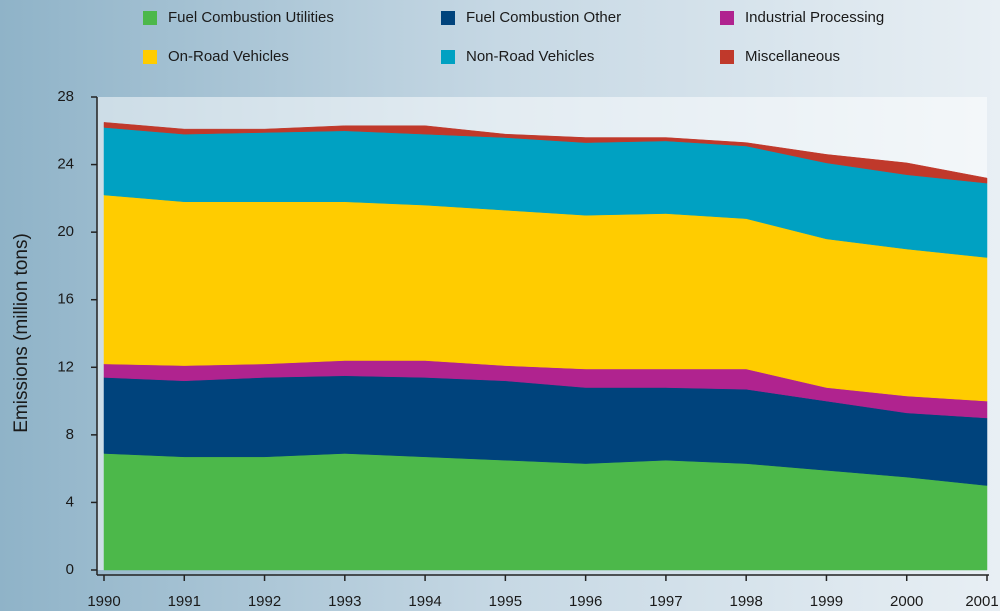 The width and height of the screenshot is (1000, 611). Describe the element at coordinates (543, 17) in the screenshot. I see `legend-label: Fuel Combustion Other` at that location.